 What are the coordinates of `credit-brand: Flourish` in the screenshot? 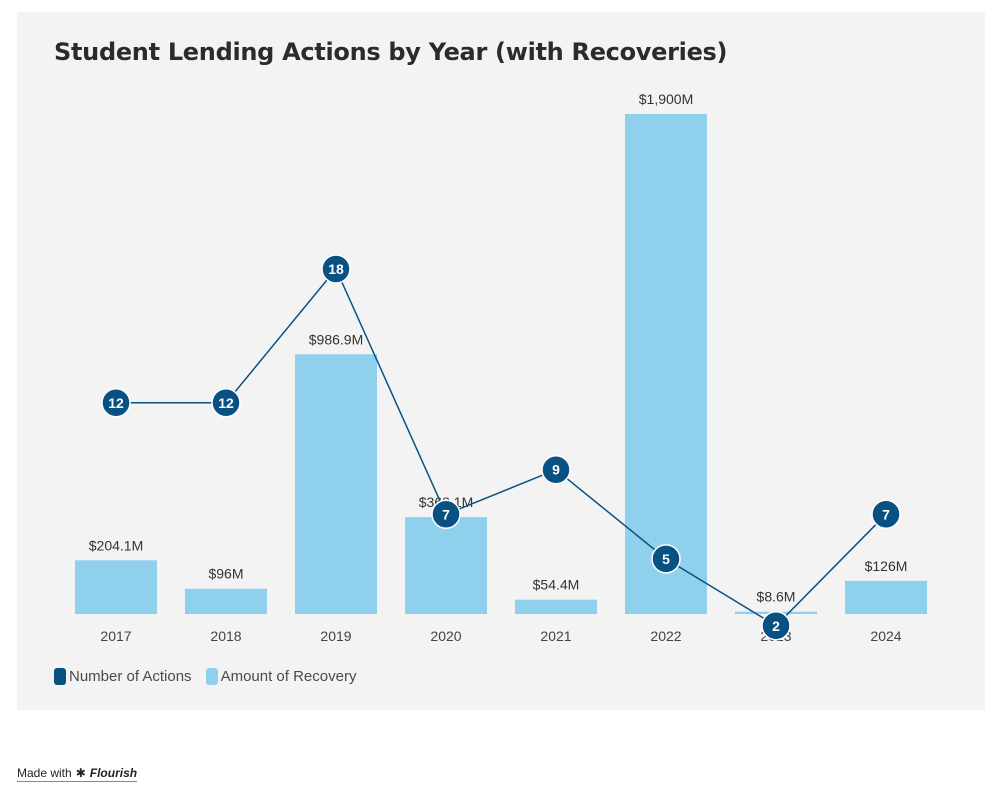 It's located at (113, 773).